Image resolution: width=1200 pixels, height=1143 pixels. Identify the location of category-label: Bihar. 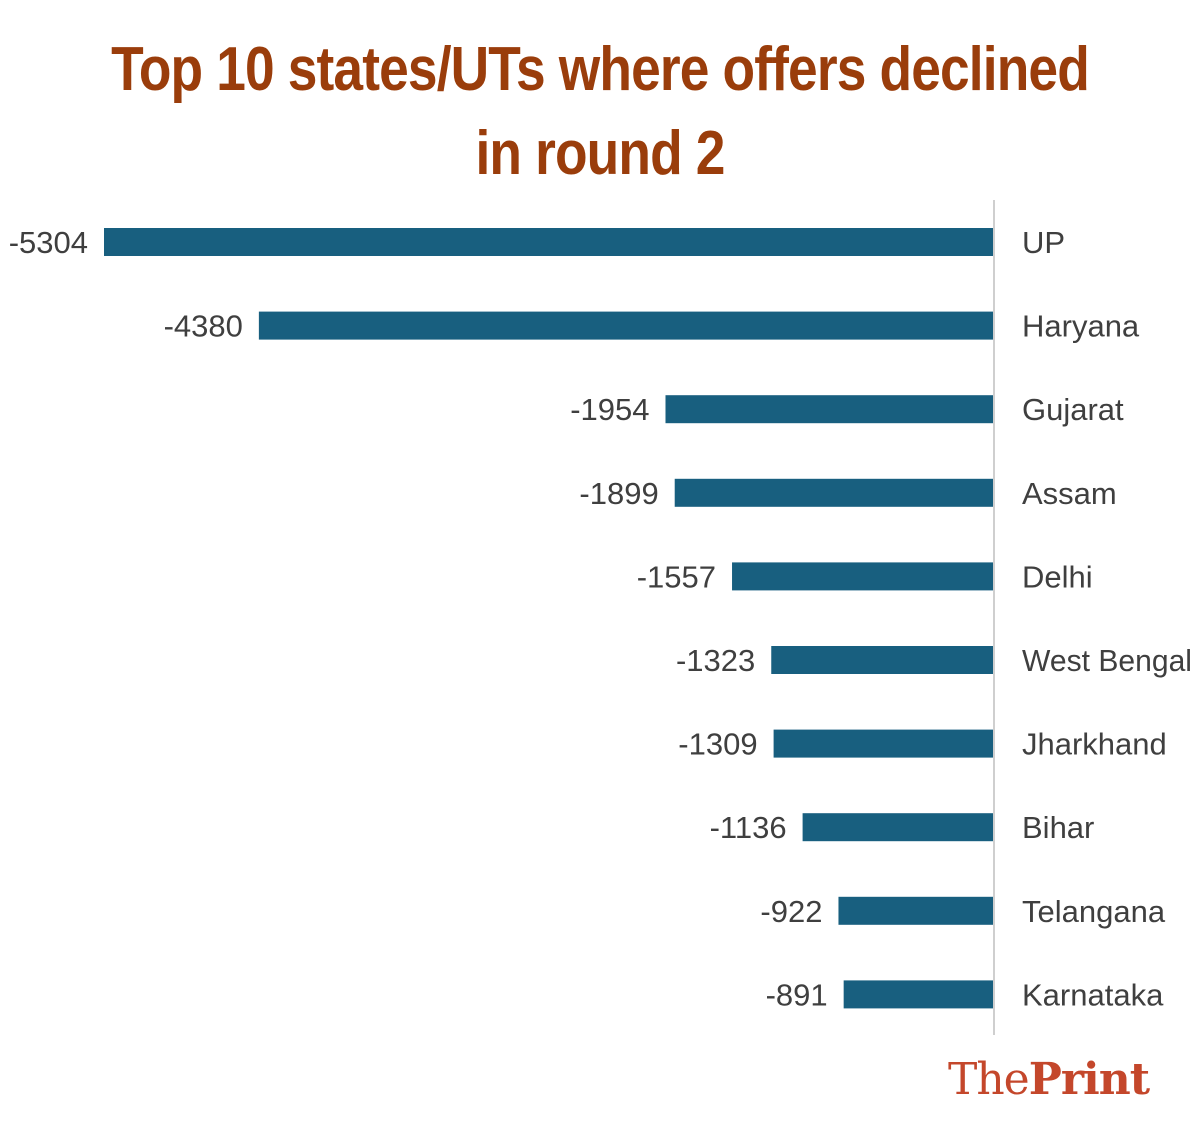
(1058, 827).